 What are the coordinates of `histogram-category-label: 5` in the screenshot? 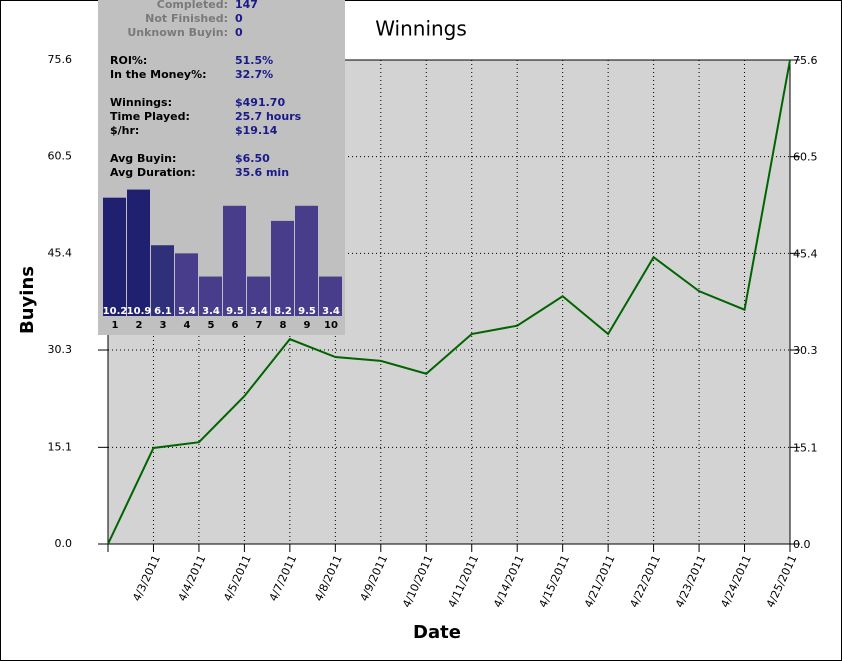 It's located at (211, 325).